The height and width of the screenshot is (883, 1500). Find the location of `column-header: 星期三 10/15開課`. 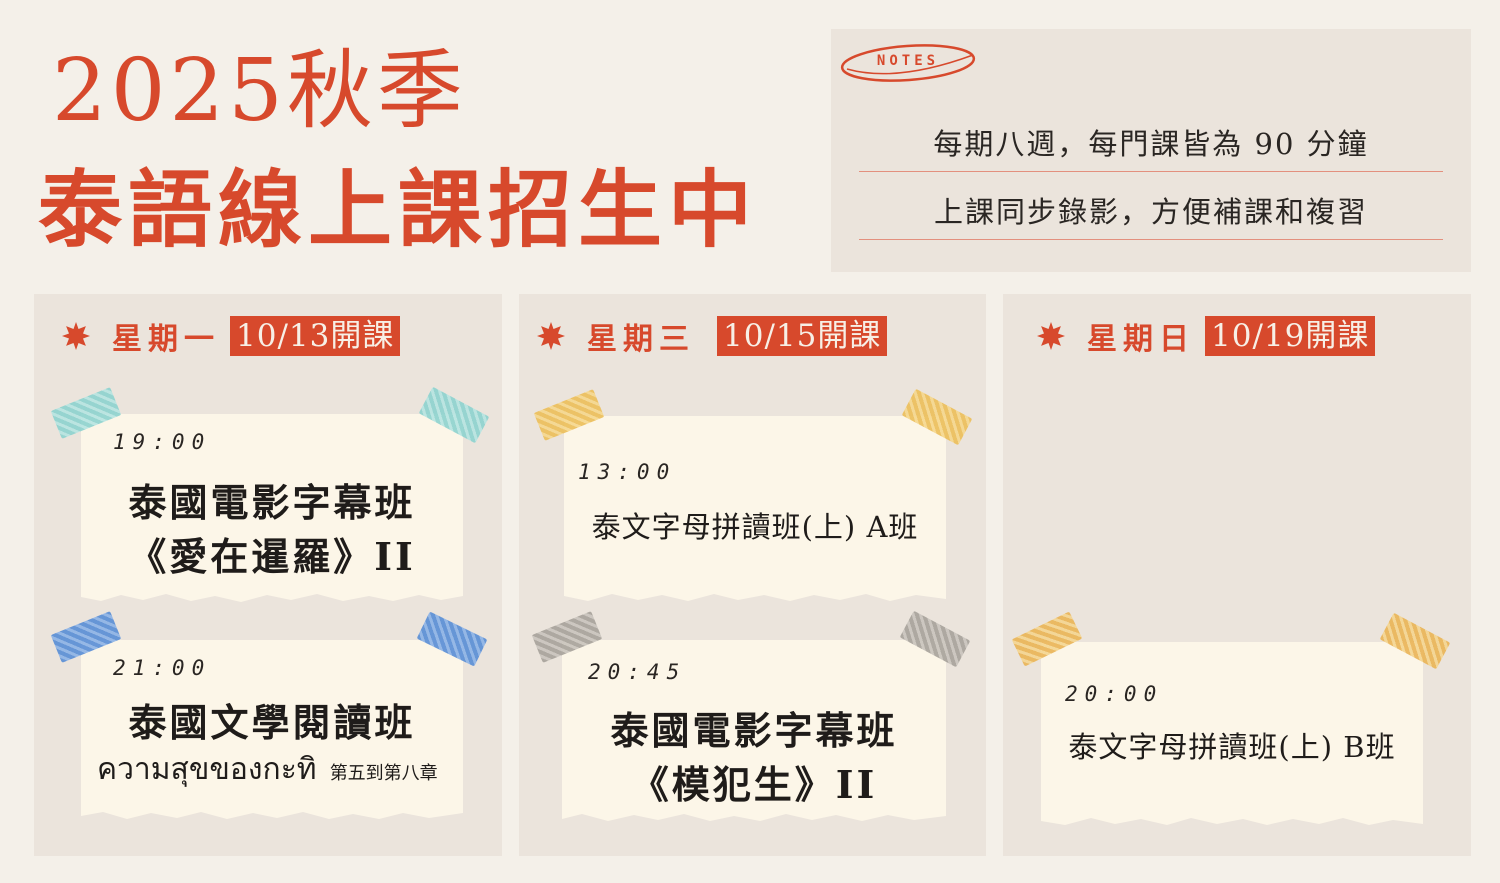

column-header: 星期三 10/15開課 is located at coordinates (712, 336).